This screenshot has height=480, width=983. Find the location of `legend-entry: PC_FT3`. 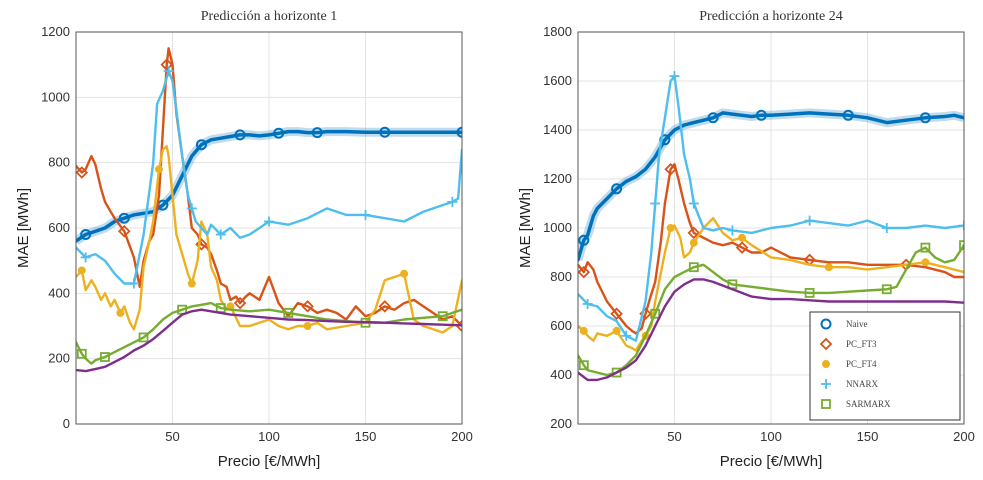

legend-entry: PC_FT3 is located at coordinates (861, 344).